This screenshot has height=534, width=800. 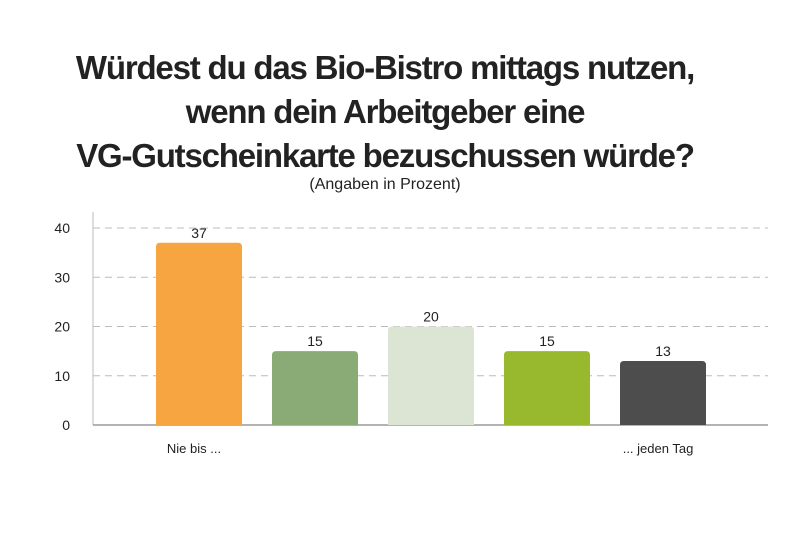 I want to click on chart-title-line-2: wenn dein Arbeitgeber eine, so click(x=385, y=111).